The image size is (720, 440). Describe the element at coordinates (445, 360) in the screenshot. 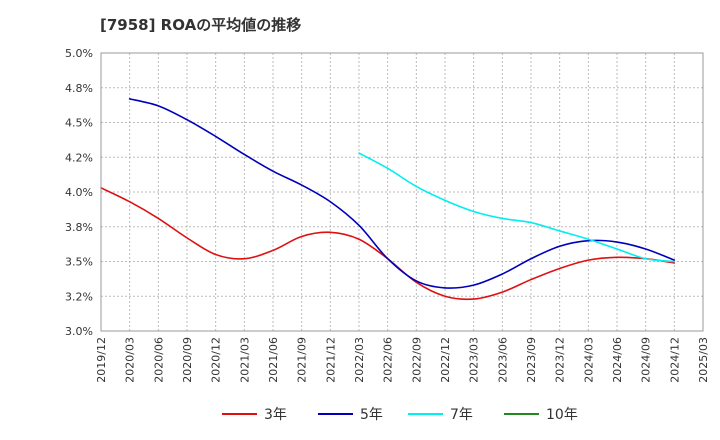

I see `x-tick-label: 2022/12` at that location.